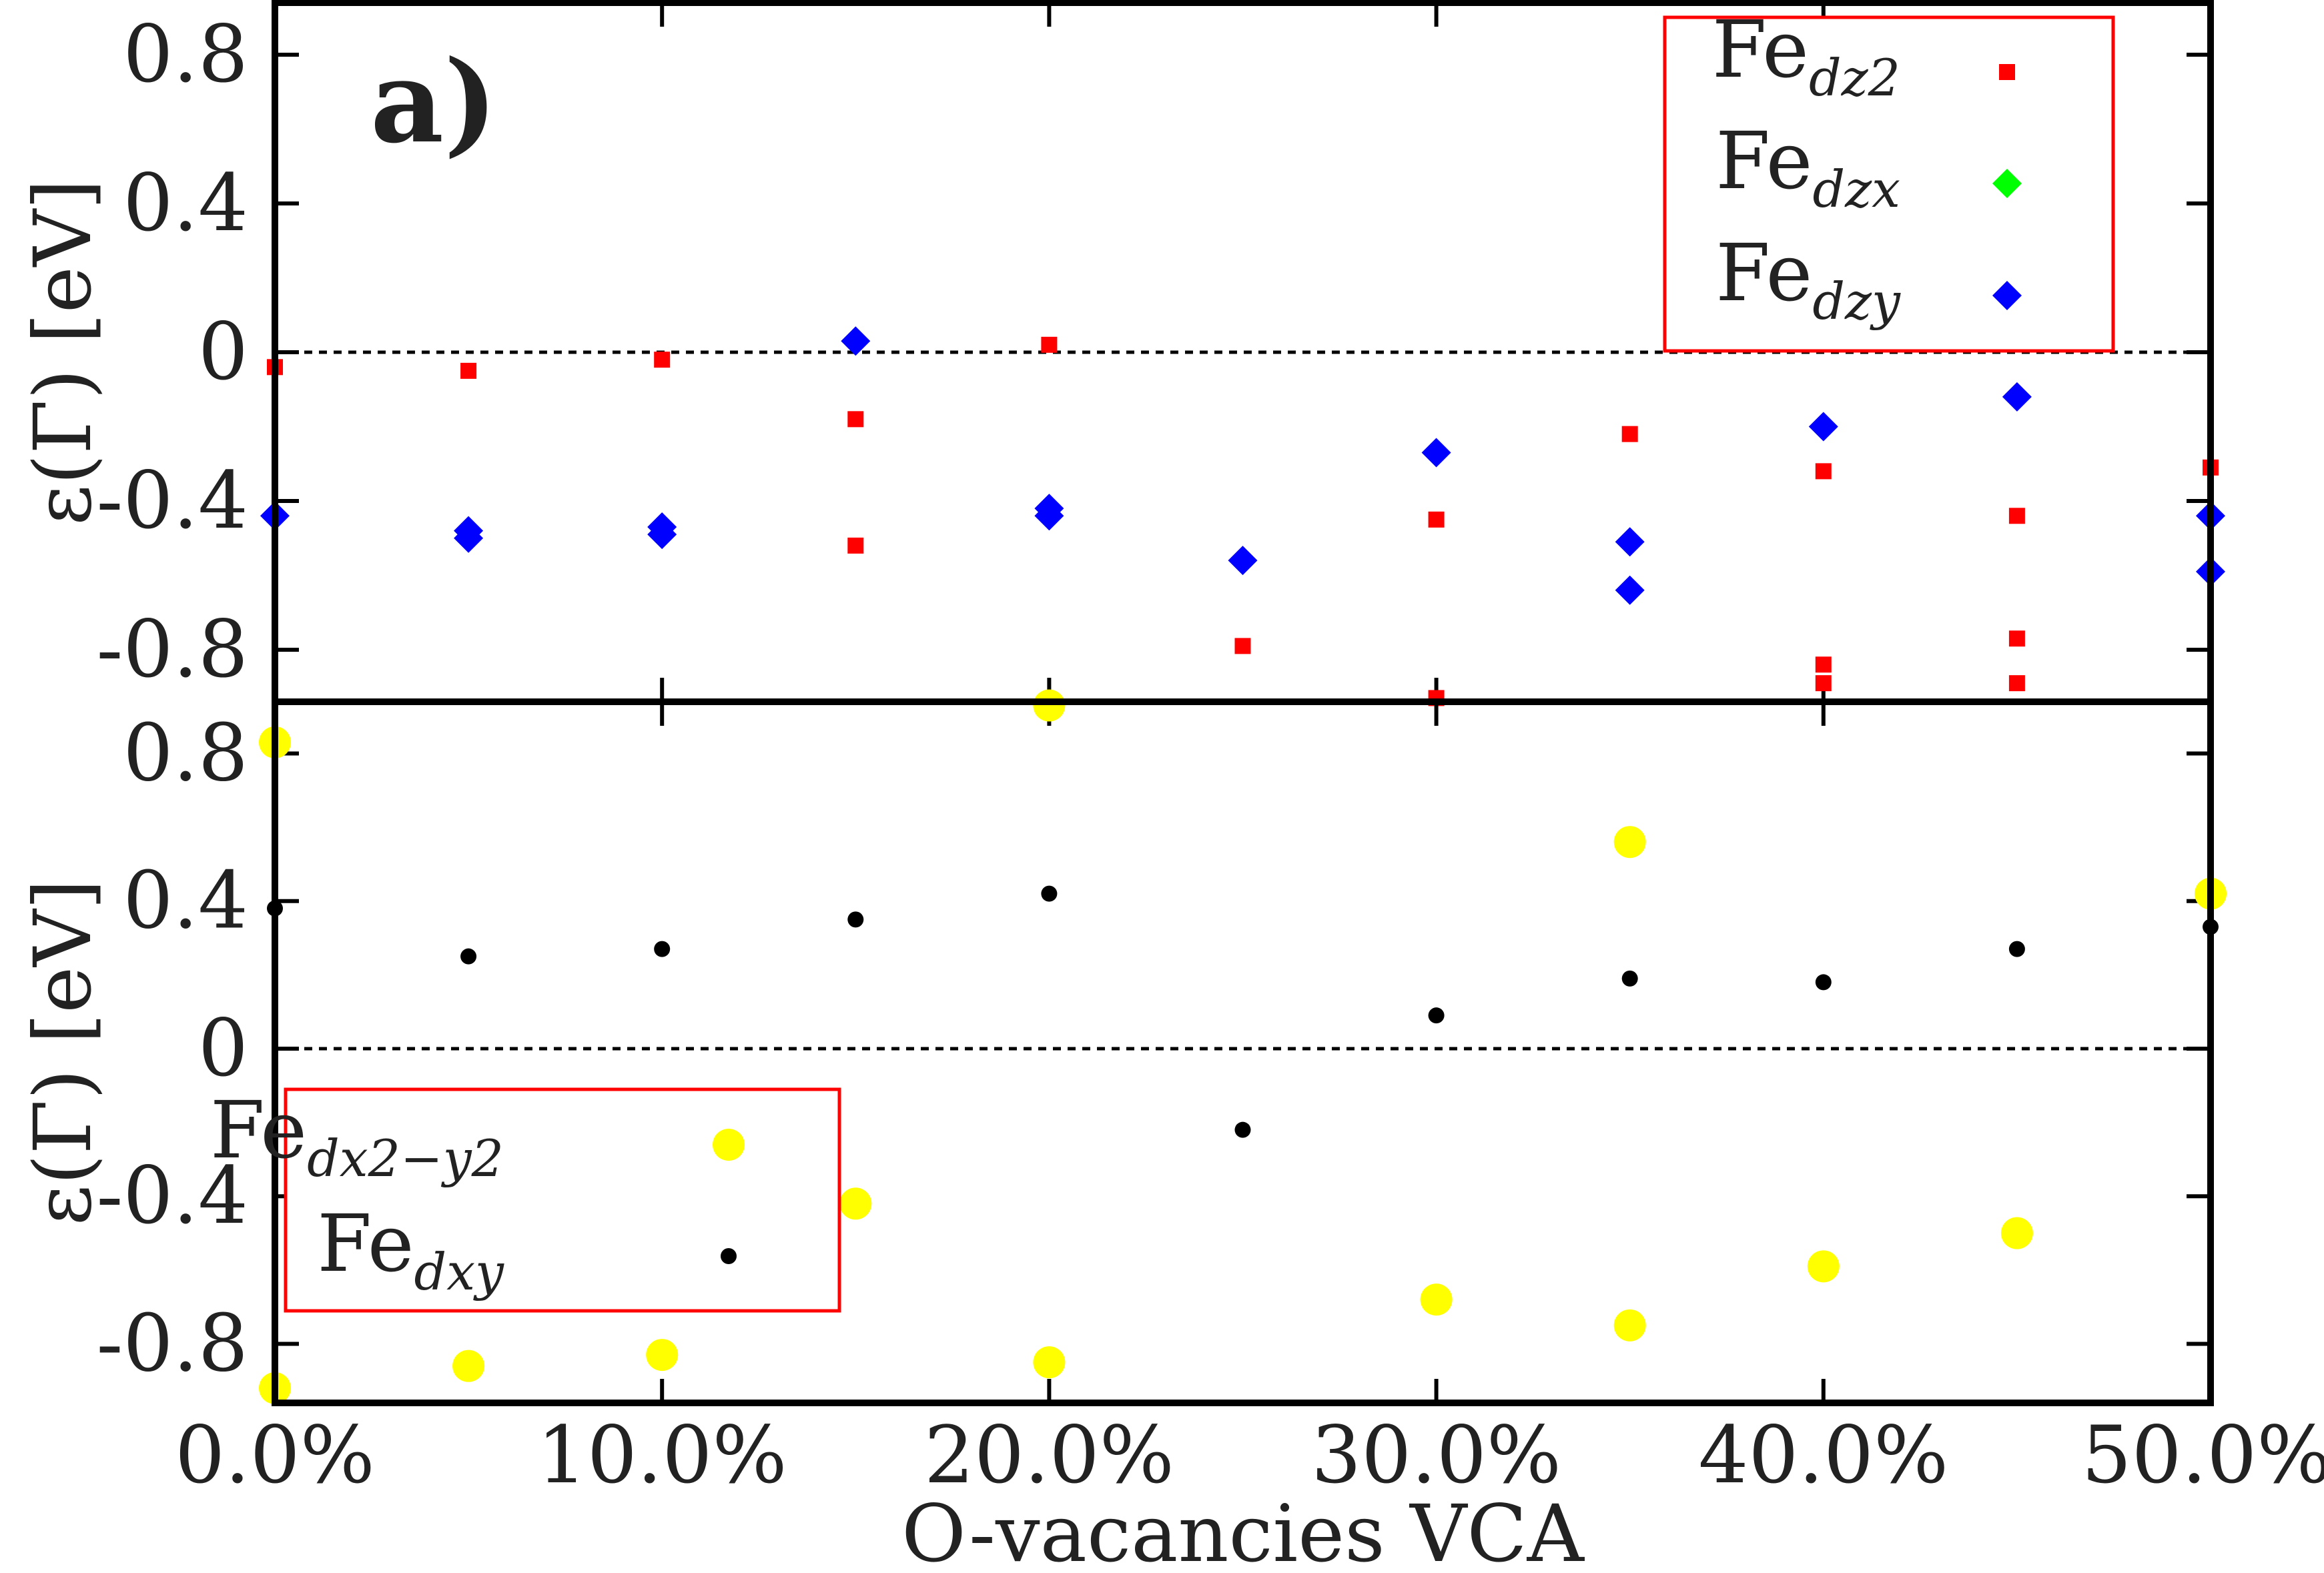 This screenshot has width=2324, height=1573. What do you see at coordinates (1049, 1455) in the screenshot?
I see `x-tick-label: 20.0%` at bounding box center [1049, 1455].